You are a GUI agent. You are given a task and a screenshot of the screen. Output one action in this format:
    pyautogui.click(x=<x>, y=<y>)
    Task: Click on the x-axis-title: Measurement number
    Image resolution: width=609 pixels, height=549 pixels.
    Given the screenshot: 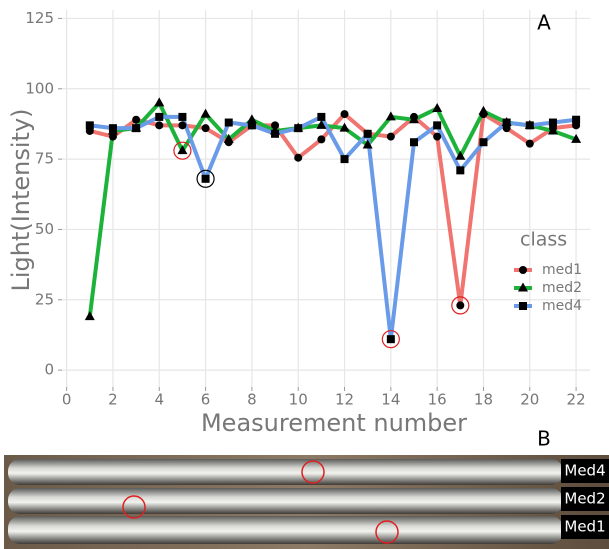 What is the action you would take?
    pyautogui.click(x=334, y=423)
    